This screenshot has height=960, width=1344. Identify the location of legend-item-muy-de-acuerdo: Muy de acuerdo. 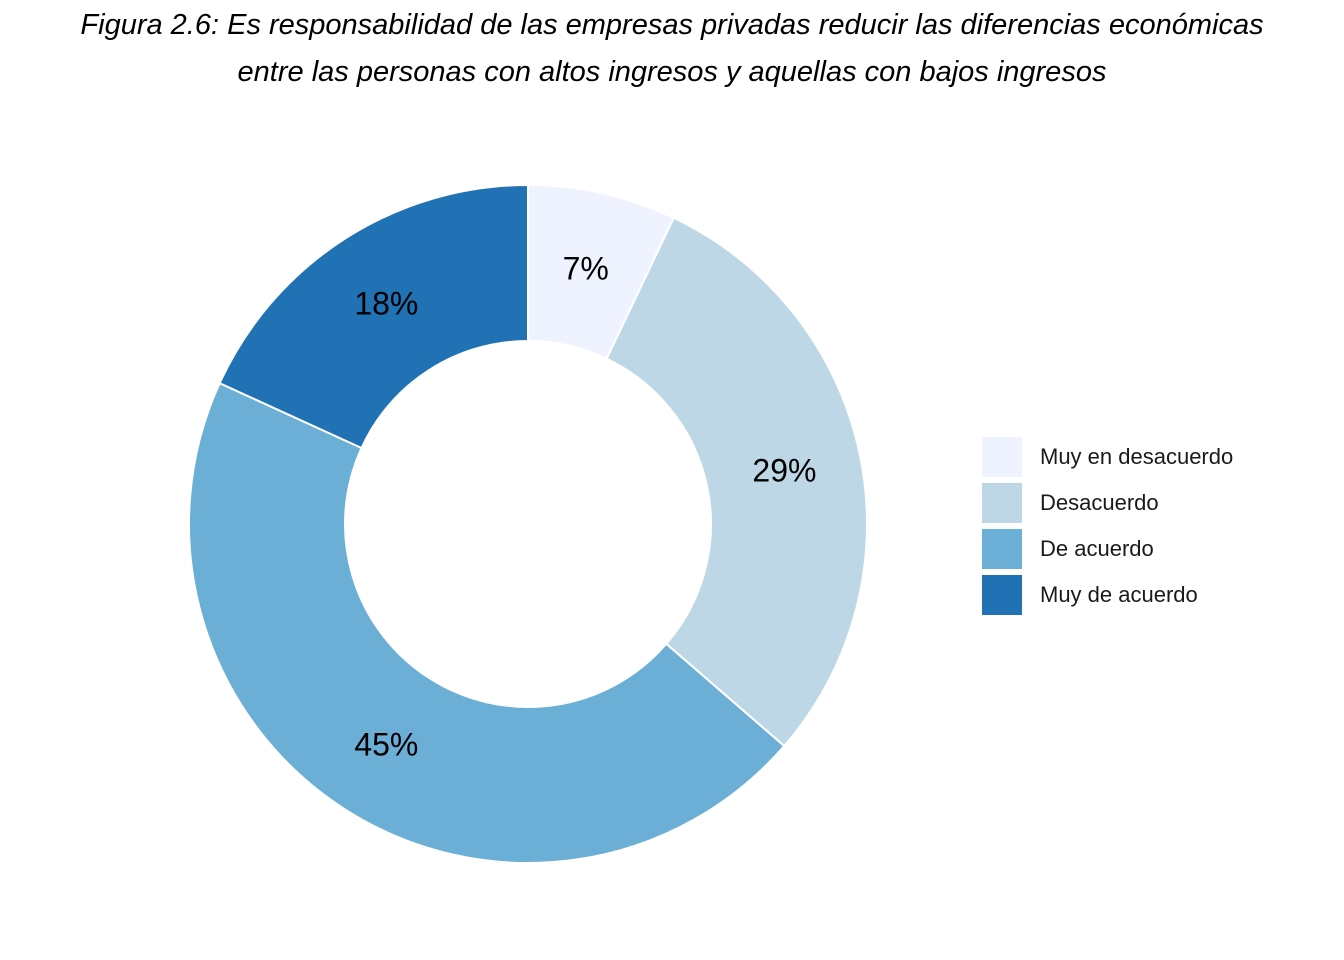
(1107, 595).